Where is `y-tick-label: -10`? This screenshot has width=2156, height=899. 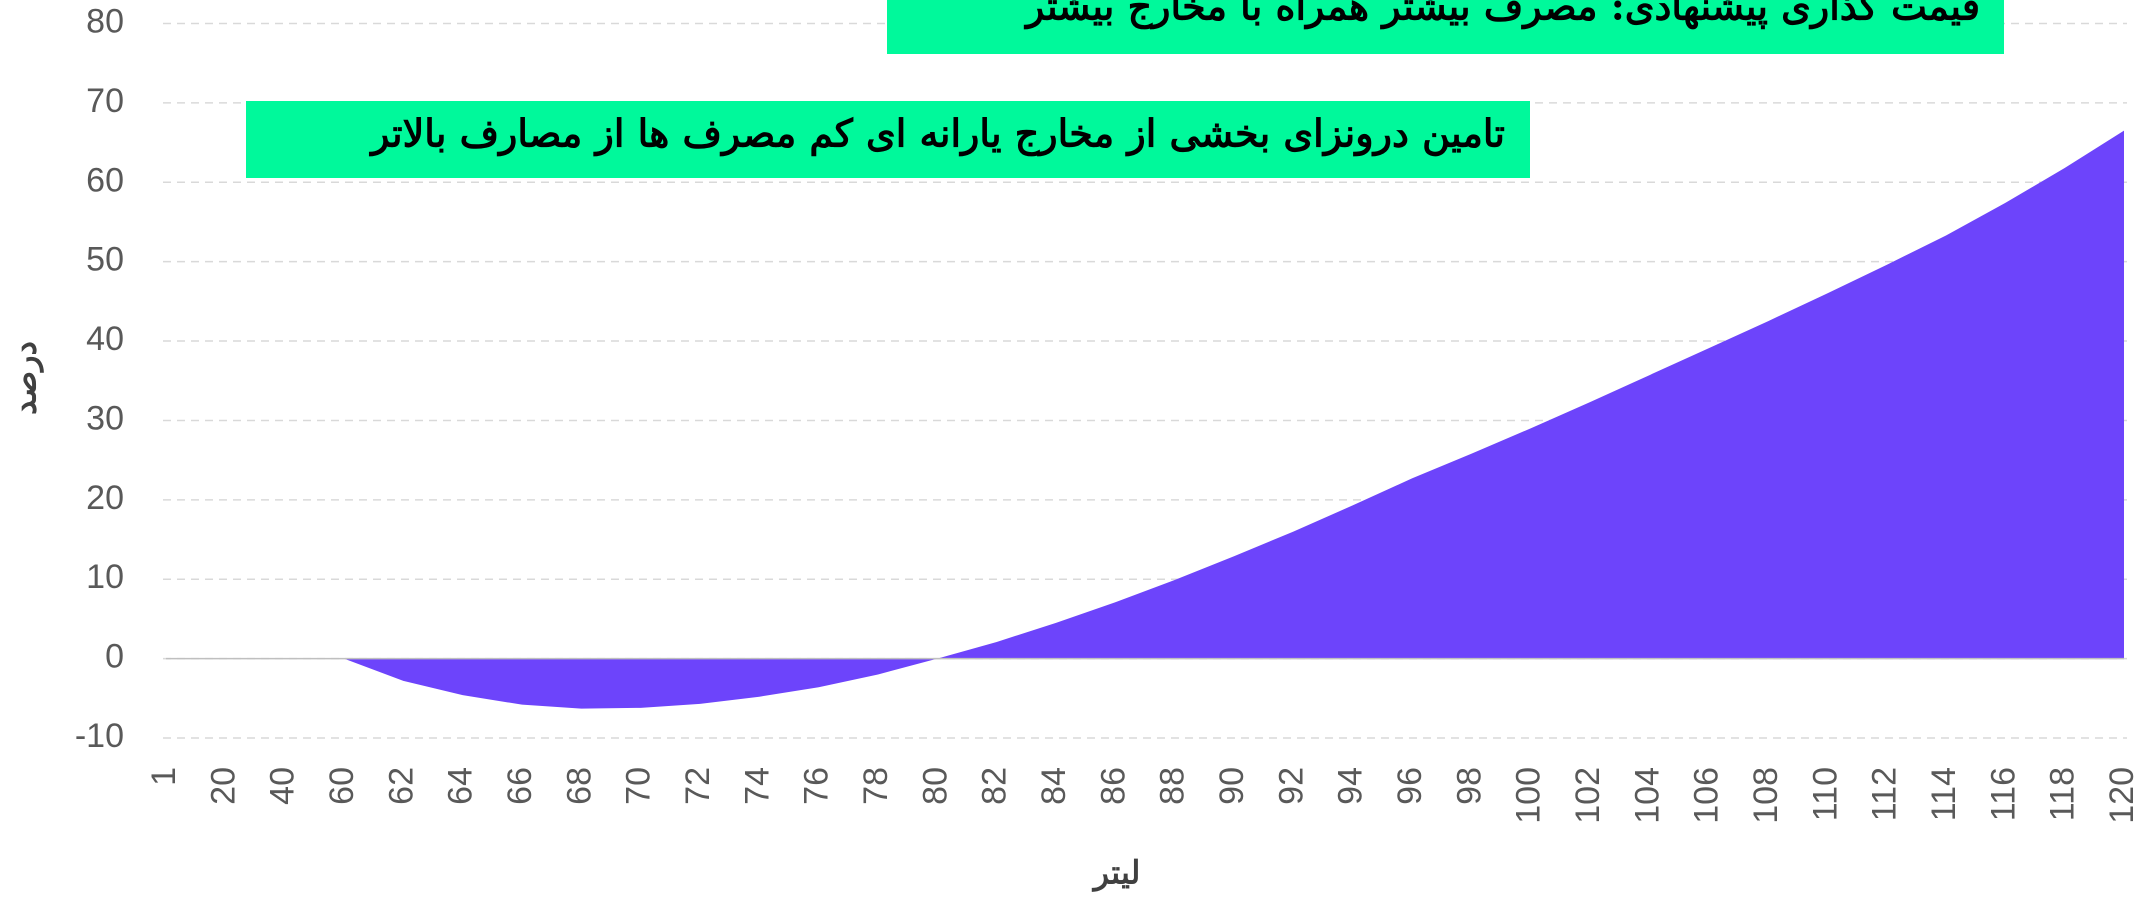 y-tick-label: -10 is located at coordinates (99, 736).